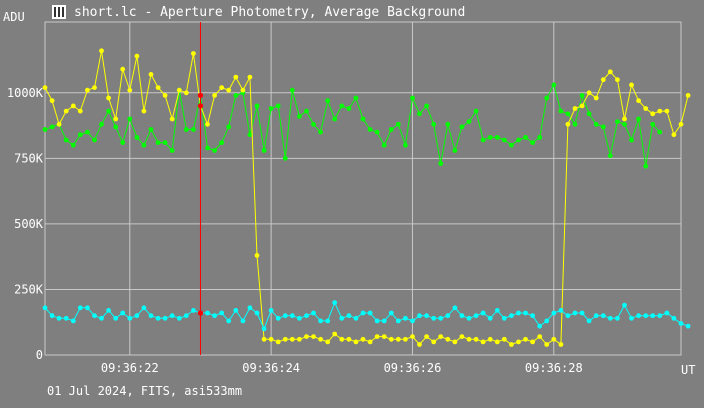 The image size is (704, 408). Describe the element at coordinates (130, 368) in the screenshot. I see `x-tick-label: 09:36:22` at that location.